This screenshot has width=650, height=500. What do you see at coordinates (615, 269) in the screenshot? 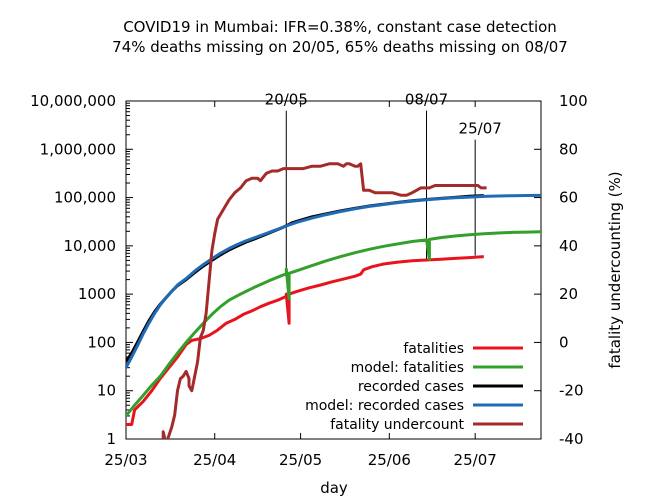
I see `y2-axis-label: fatality undercounting (%)` at bounding box center [615, 269].